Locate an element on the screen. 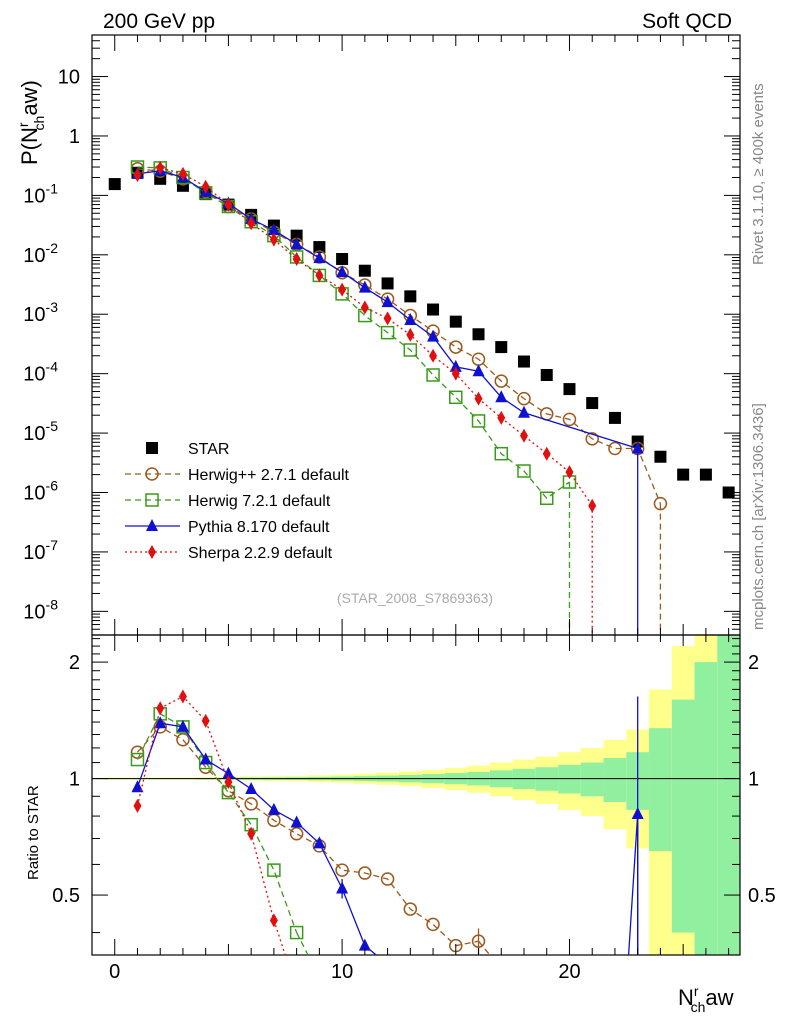  ratio-tick-label-right: 1 is located at coordinates (753, 780).